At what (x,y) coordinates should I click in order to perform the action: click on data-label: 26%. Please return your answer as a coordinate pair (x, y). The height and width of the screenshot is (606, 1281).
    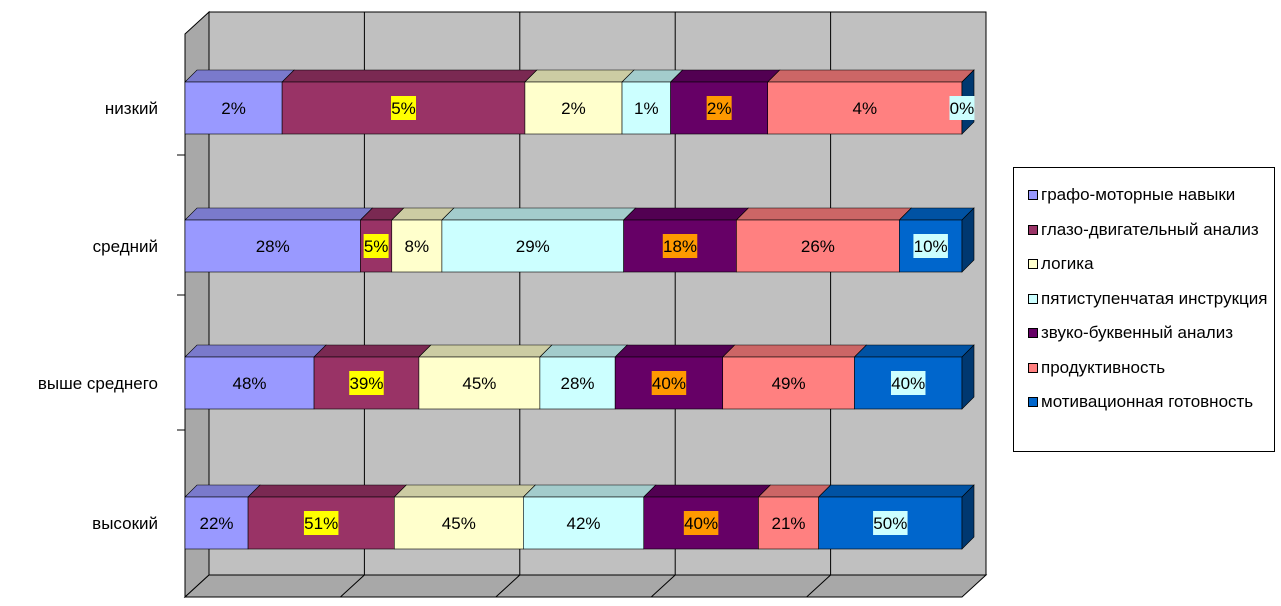
    Looking at the image, I should click on (818, 246).